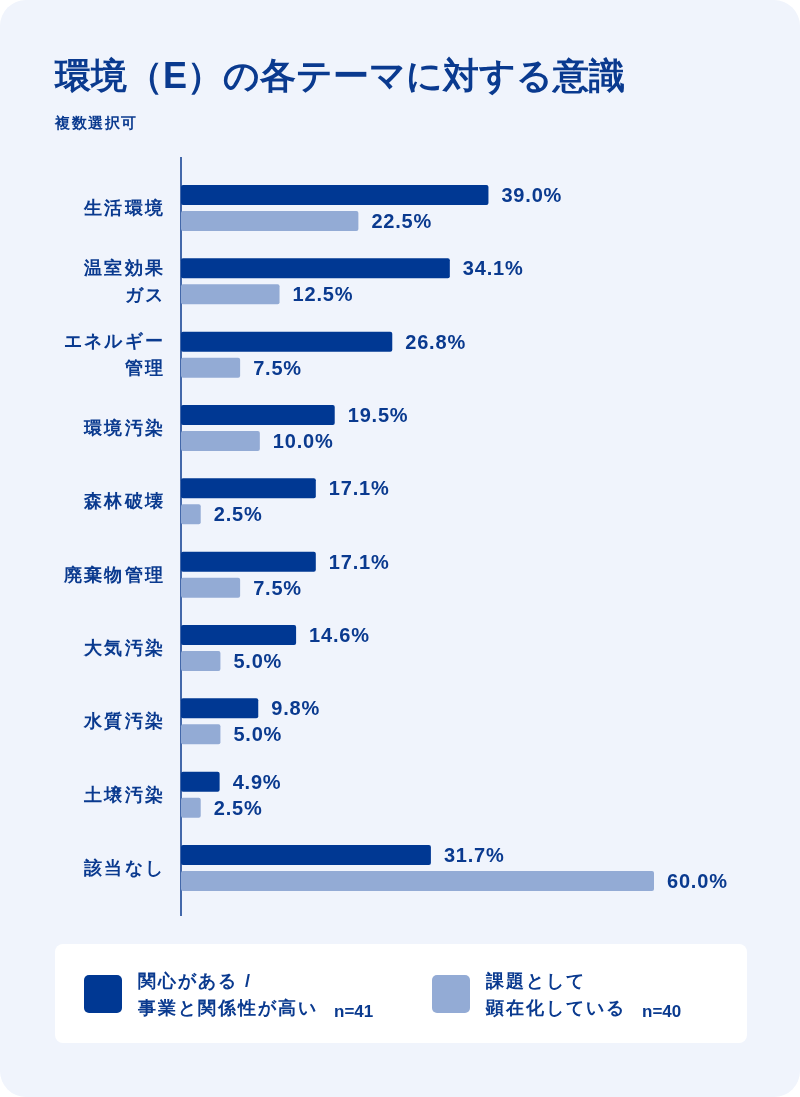  I want to click on annotation: n=40, so click(662, 1011).